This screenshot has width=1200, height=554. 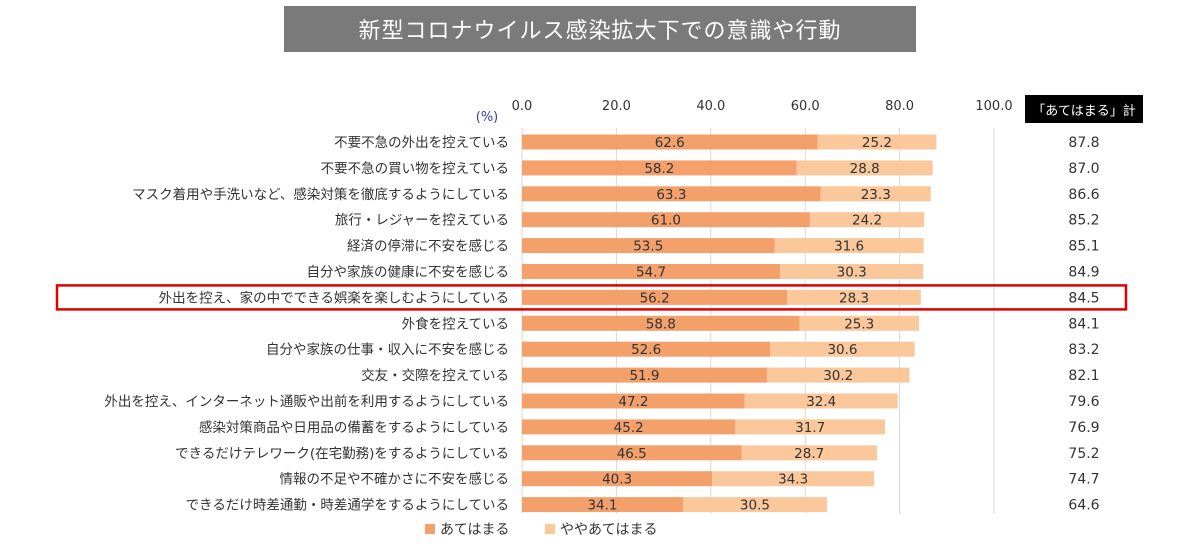 I want to click on data-label-atehamaru: 46.5, so click(x=632, y=454).